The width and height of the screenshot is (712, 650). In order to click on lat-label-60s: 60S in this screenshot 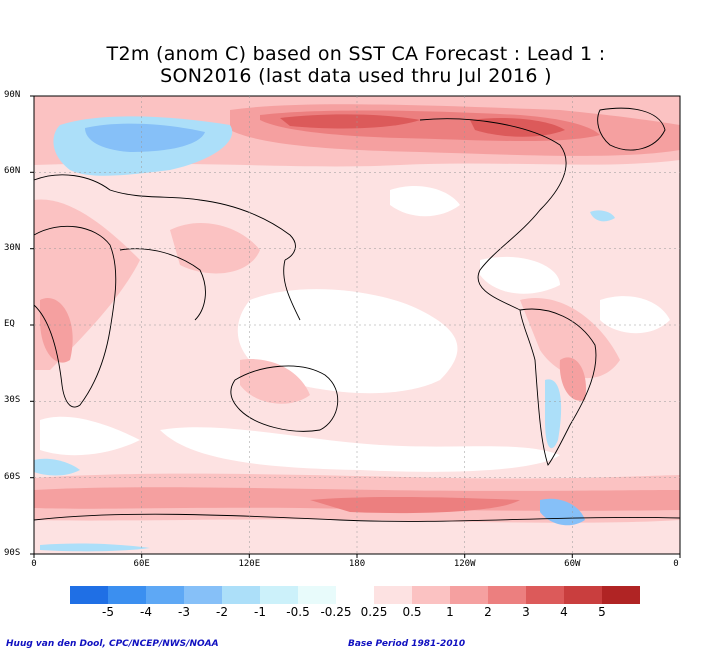, I will do `click(12, 477)`.